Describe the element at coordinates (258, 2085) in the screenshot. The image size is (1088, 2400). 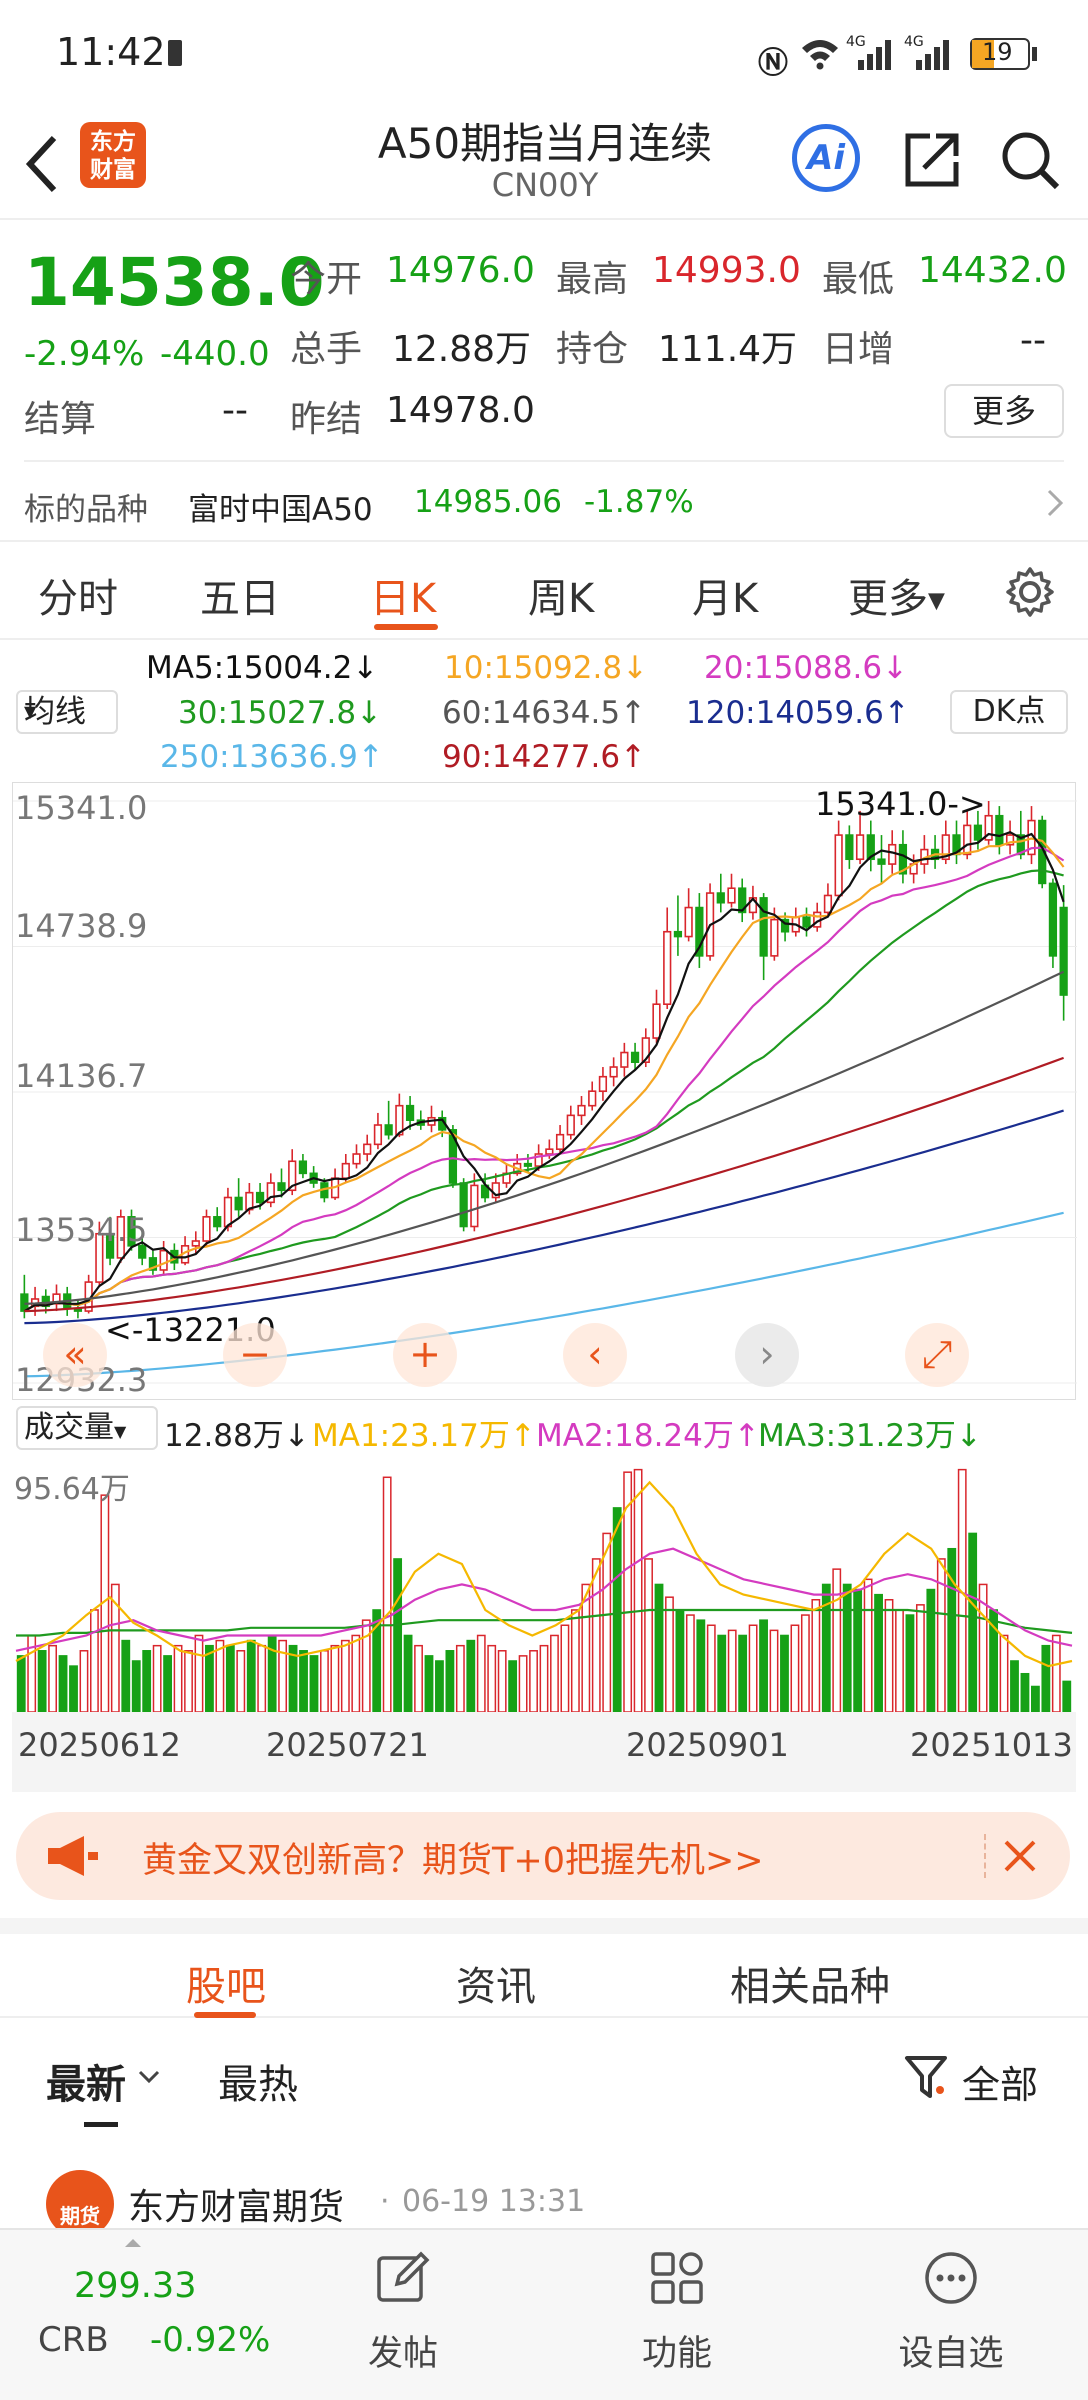
I see `sort-hot: 最热` at that location.